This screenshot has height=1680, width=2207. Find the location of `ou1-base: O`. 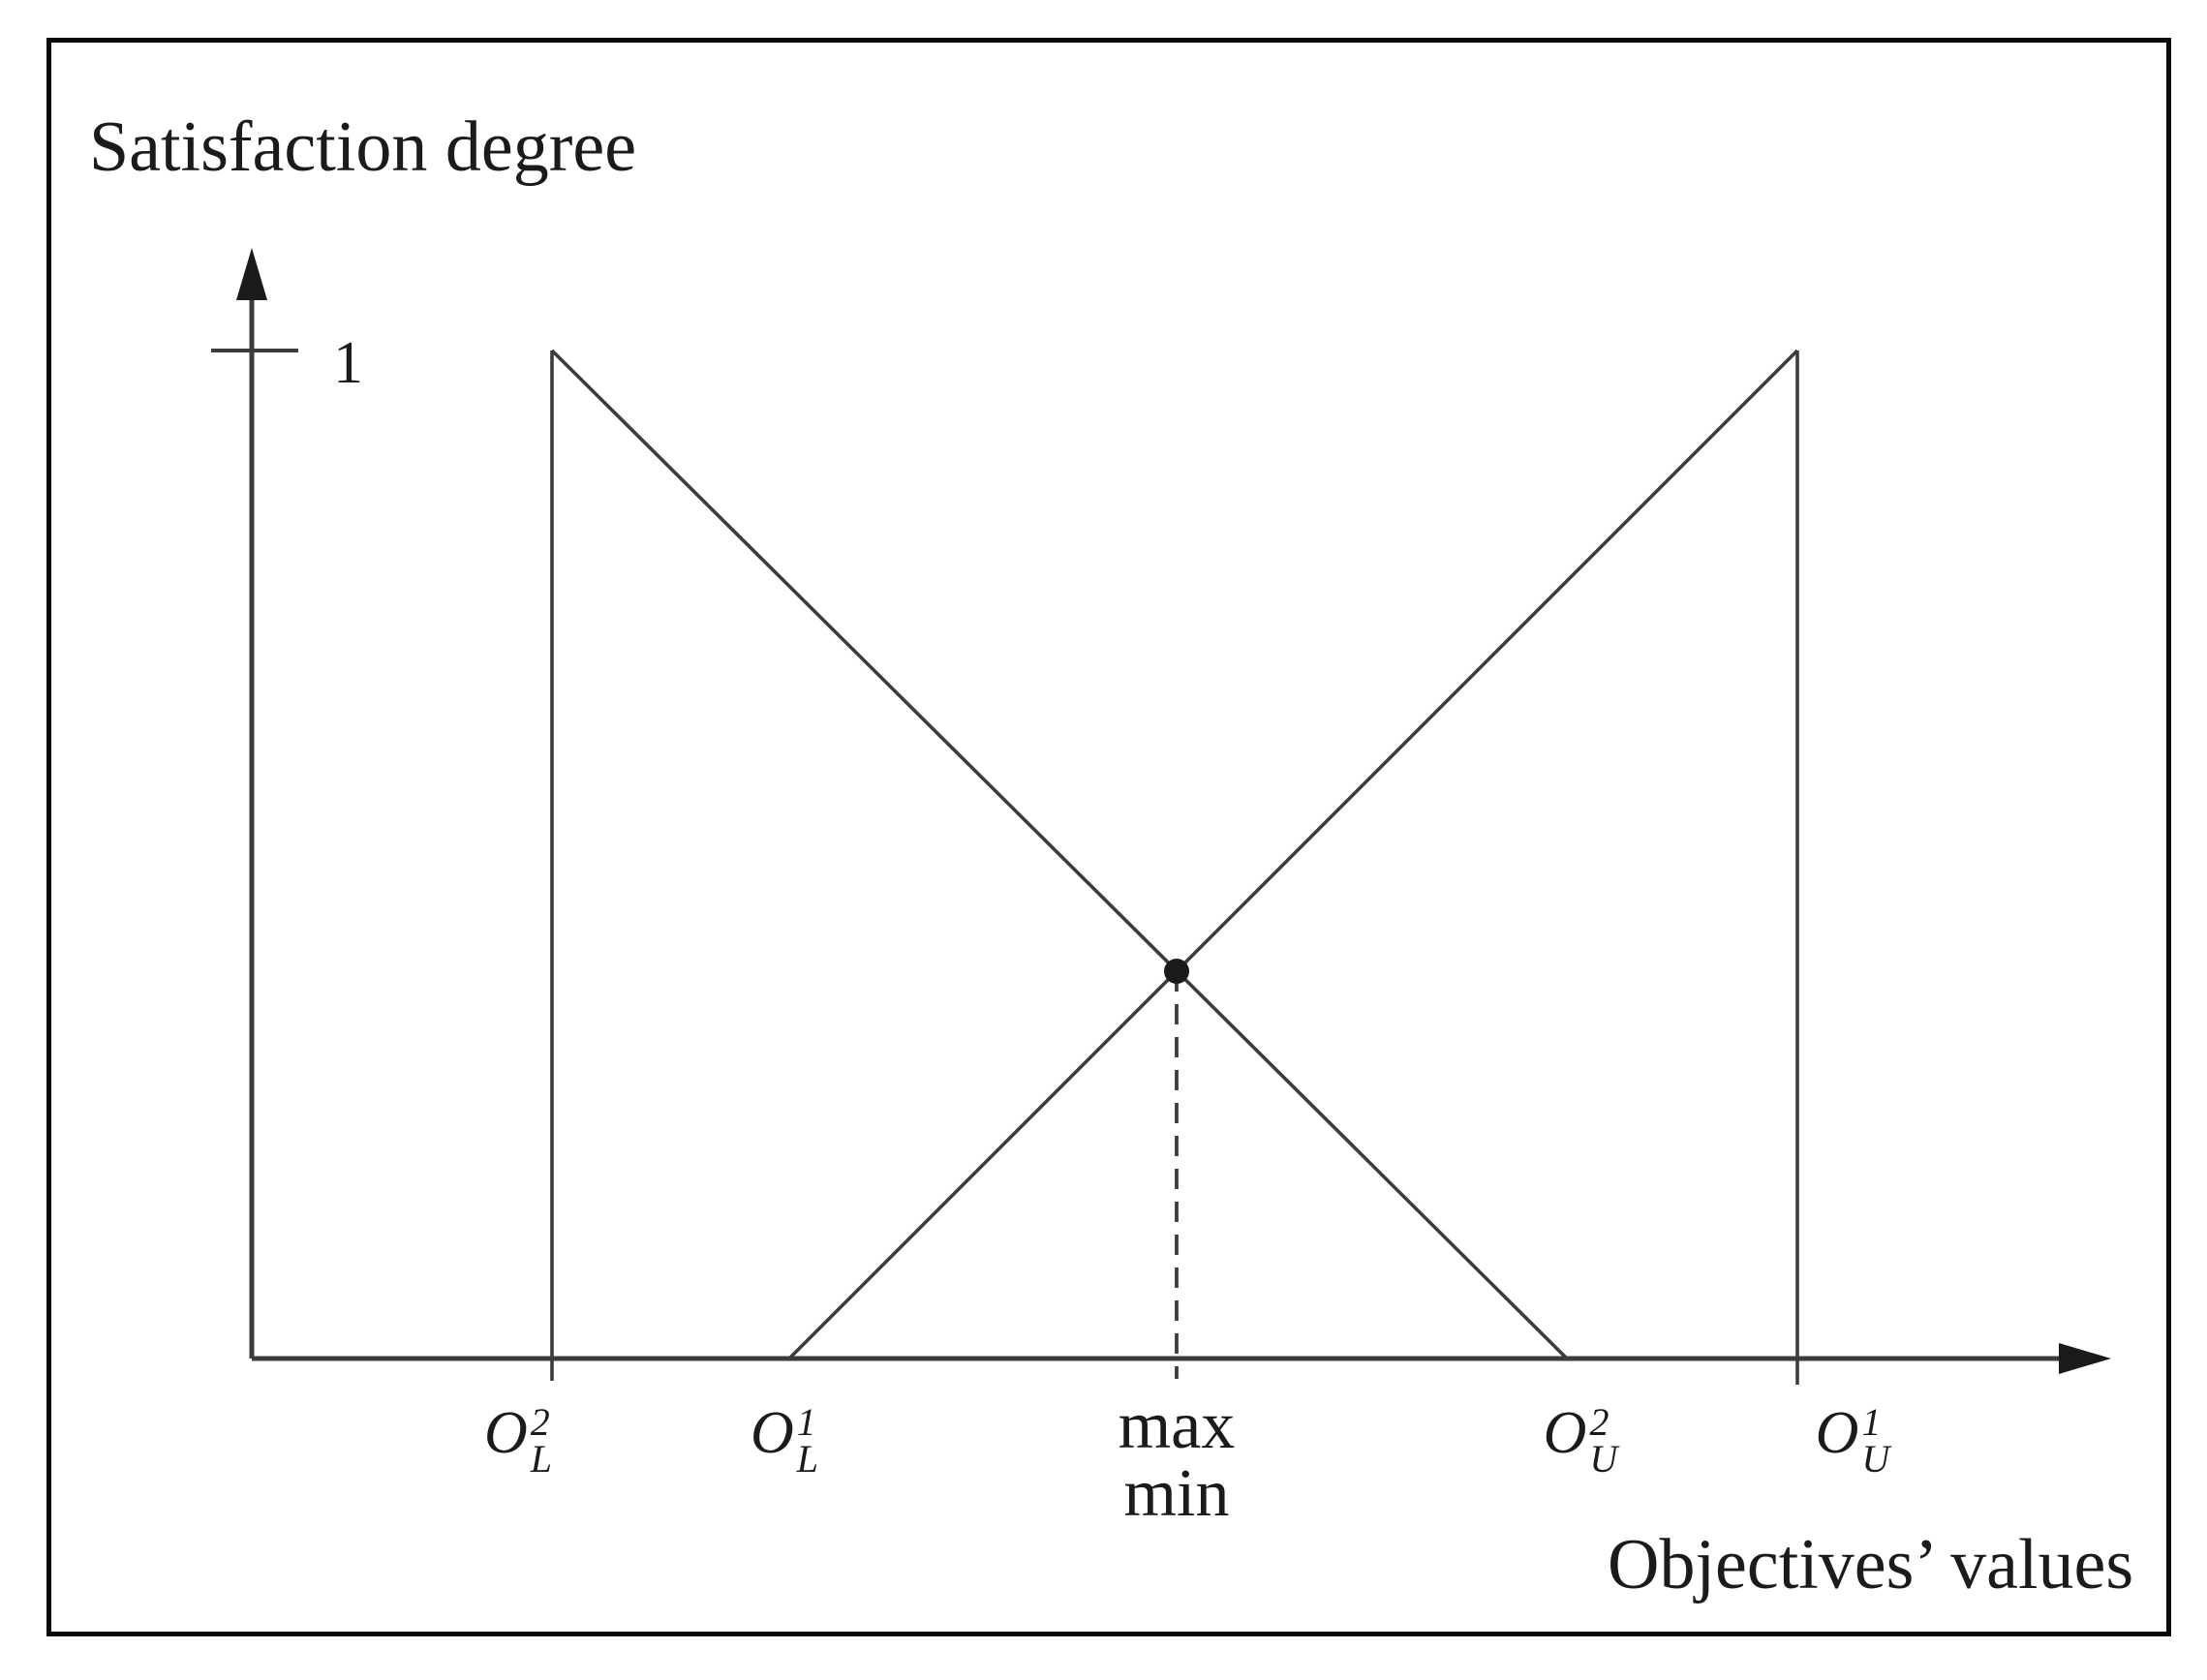

ou1-base: O is located at coordinates (1837, 1433).